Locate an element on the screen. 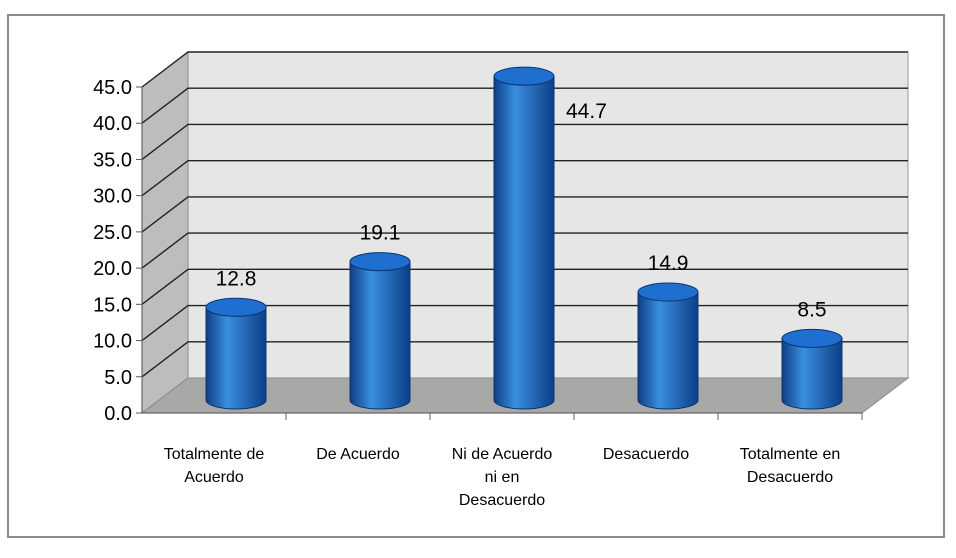  y-tick-label: 30.0 is located at coordinates (112, 197).